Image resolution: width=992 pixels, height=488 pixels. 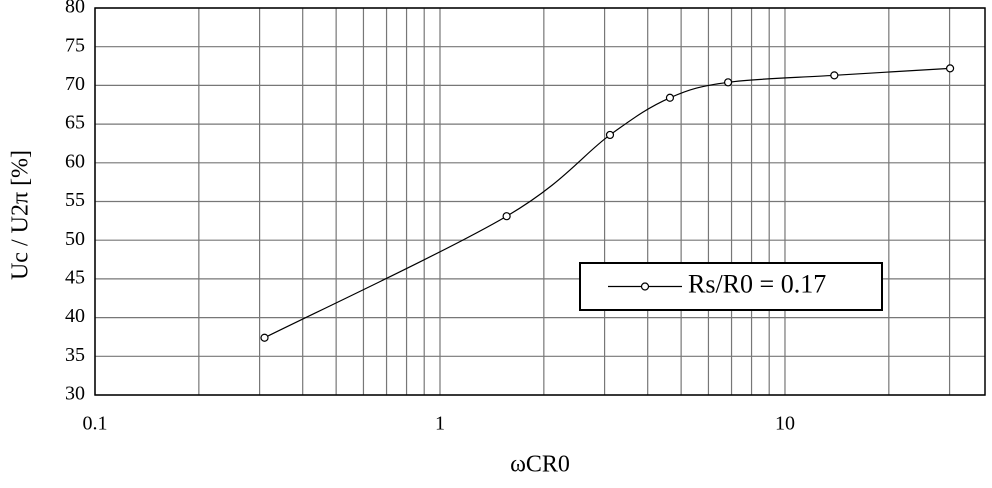 I want to click on y-axis-label: Uc / U2π [%], so click(x=21, y=215).